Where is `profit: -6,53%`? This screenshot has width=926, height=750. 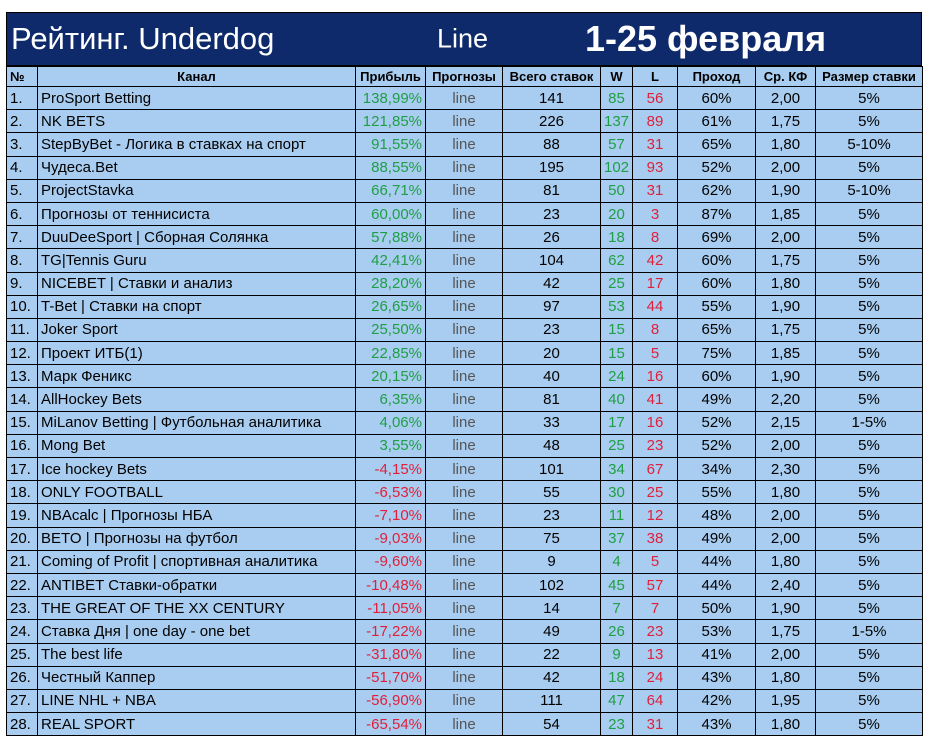
profit: -6,53% is located at coordinates (390, 492).